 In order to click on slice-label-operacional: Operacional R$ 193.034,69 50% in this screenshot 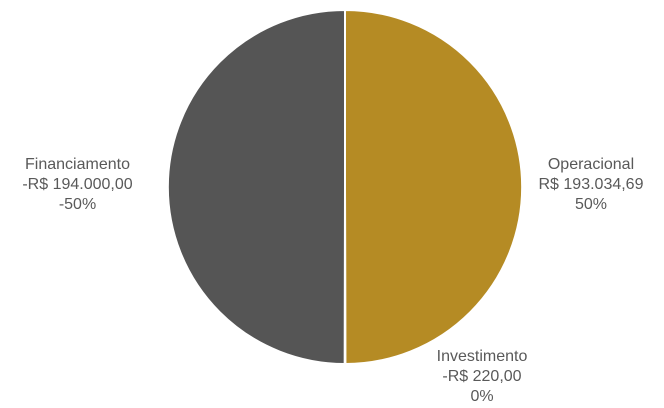, I will do `click(591, 185)`.